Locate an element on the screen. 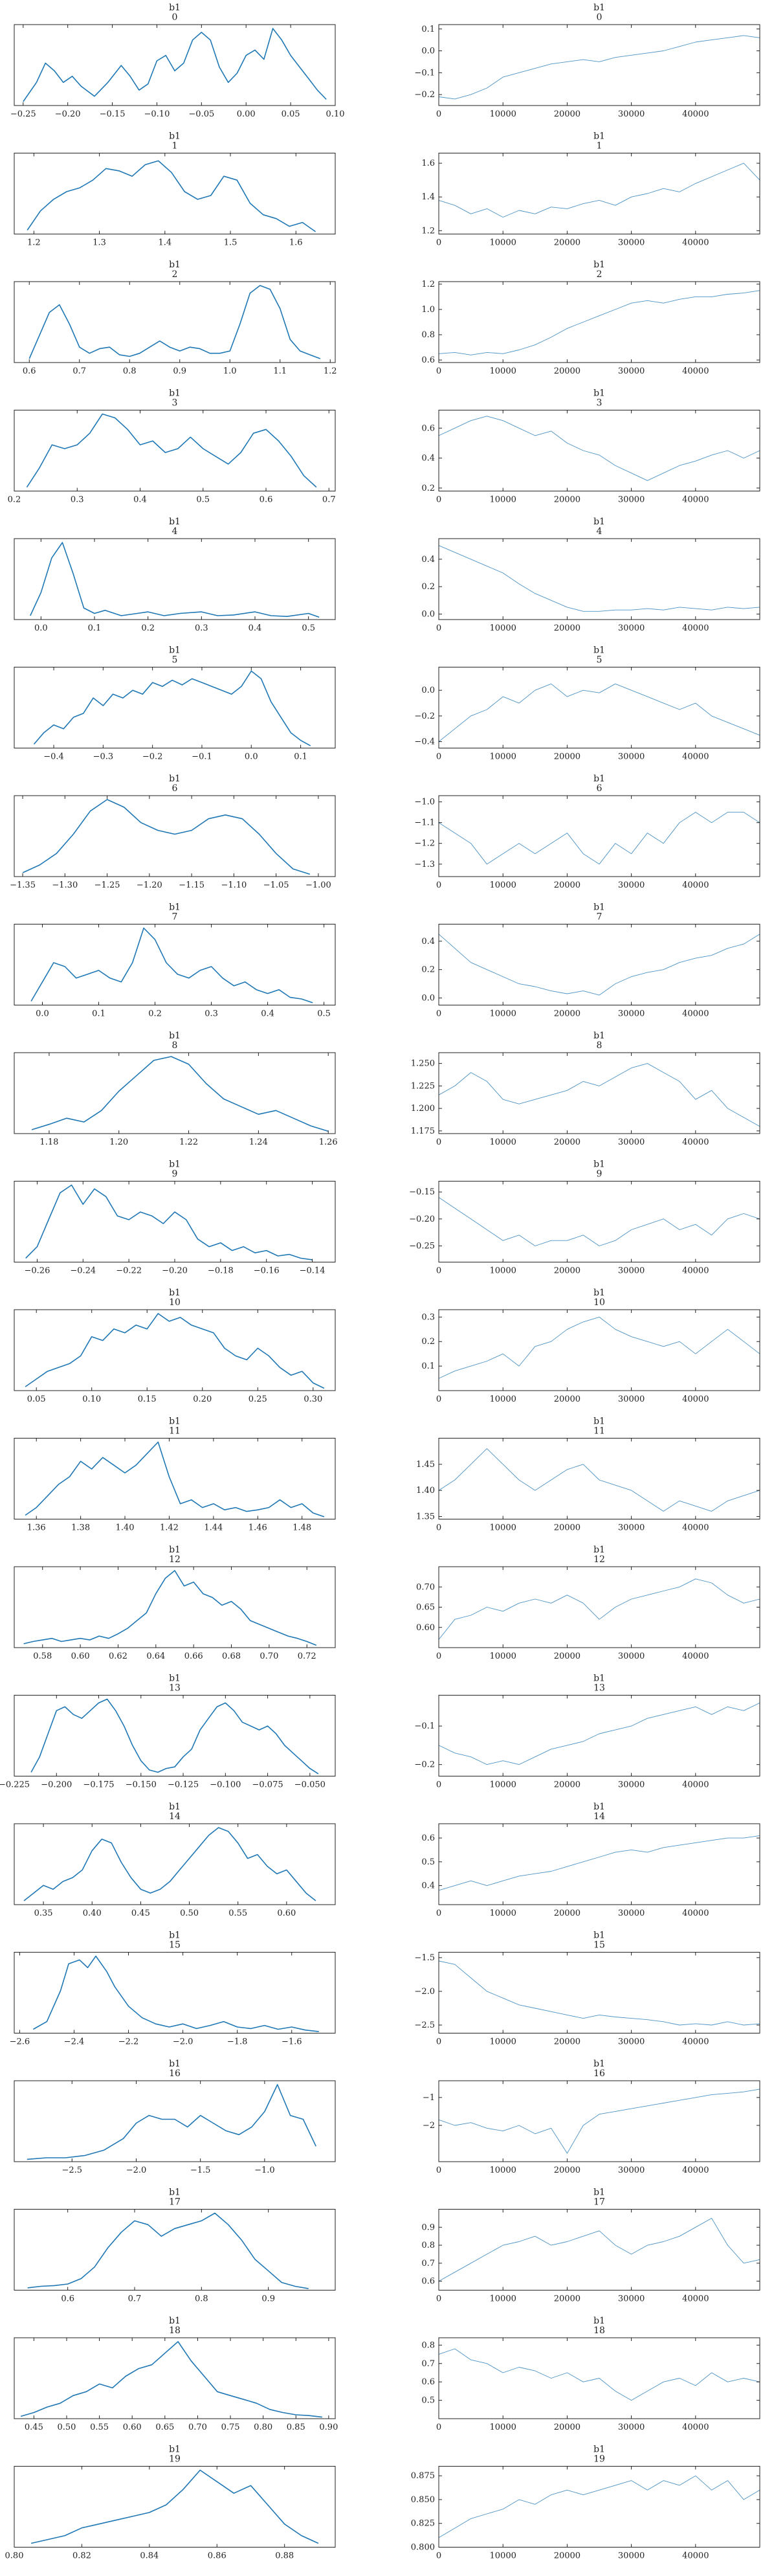  x-tick-label: 1.36 is located at coordinates (36, 1528).